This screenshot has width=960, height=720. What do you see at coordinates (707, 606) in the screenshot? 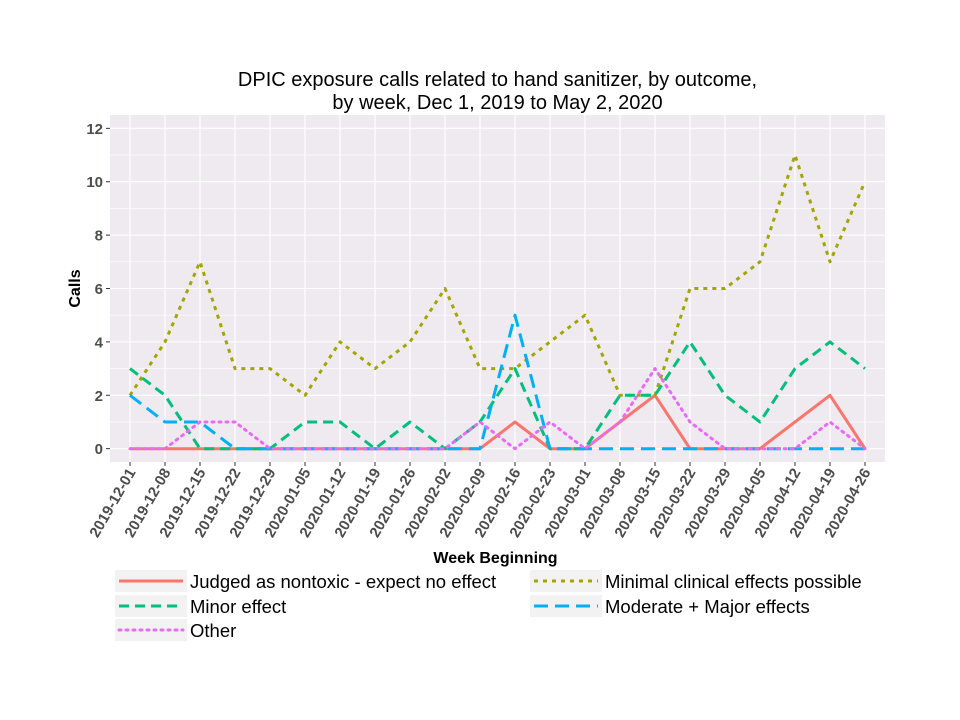
I see `legend-label: Moderate + Major effects` at bounding box center [707, 606].